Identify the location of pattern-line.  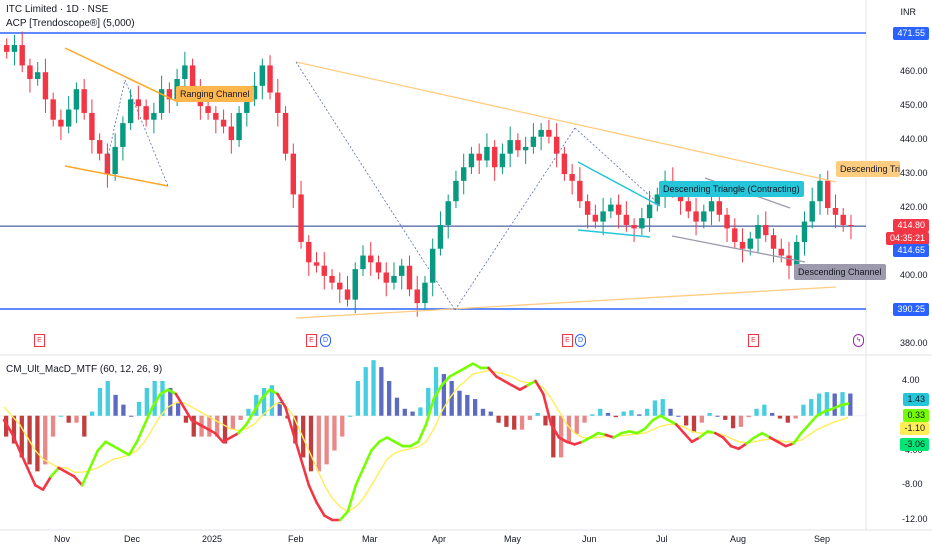
(619, 184).